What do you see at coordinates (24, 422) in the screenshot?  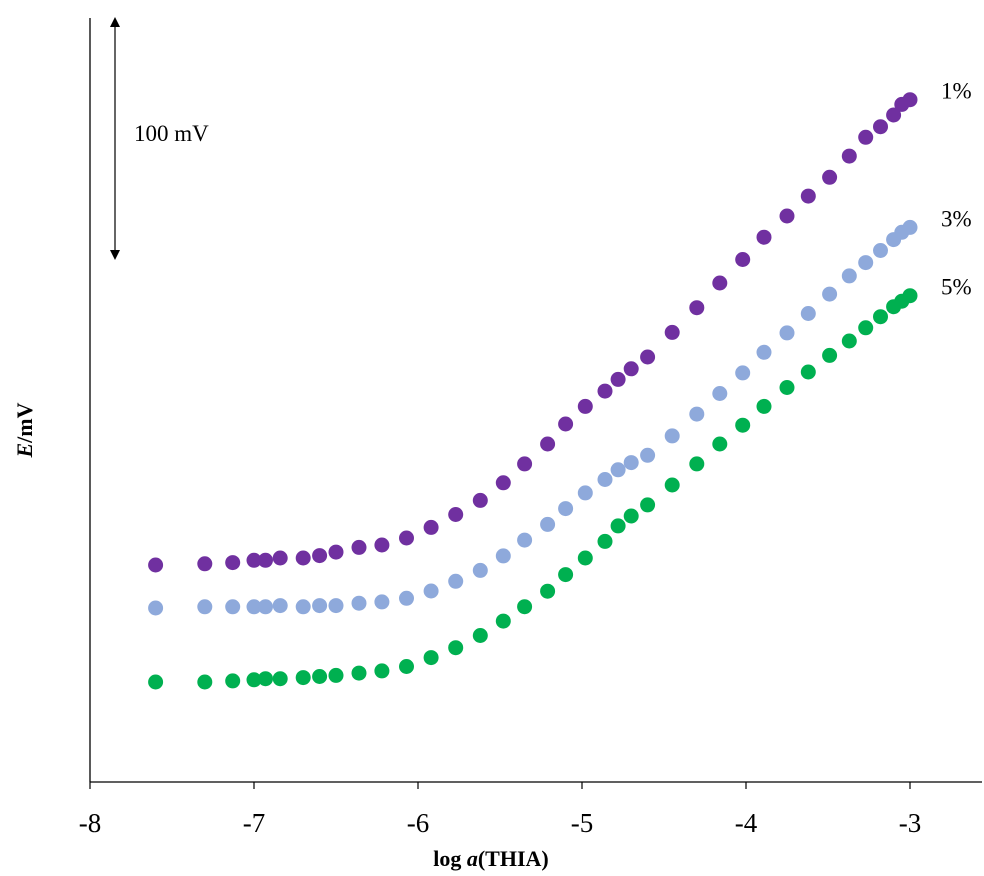 I see `y-axis-title-rest: /mV` at bounding box center [24, 422].